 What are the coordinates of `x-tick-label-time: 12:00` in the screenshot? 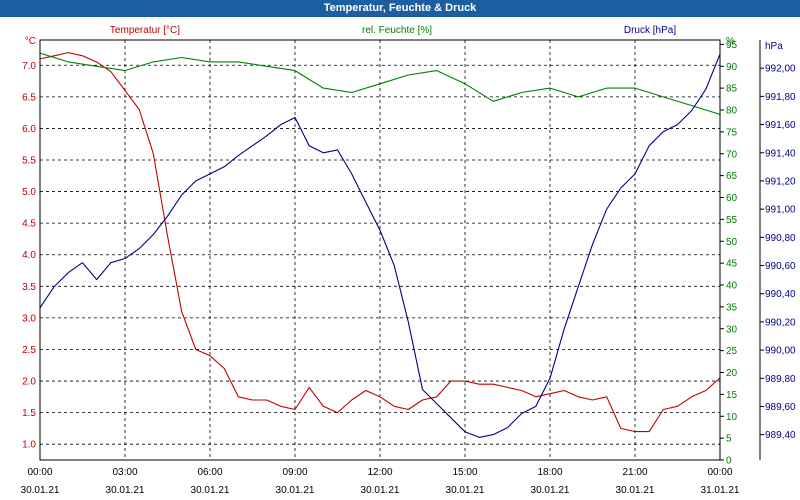 It's located at (379, 472).